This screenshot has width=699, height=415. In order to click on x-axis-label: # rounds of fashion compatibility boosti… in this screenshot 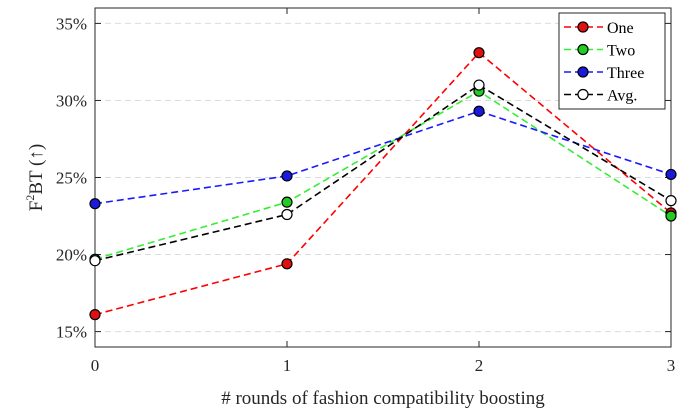, I will do `click(383, 398)`.